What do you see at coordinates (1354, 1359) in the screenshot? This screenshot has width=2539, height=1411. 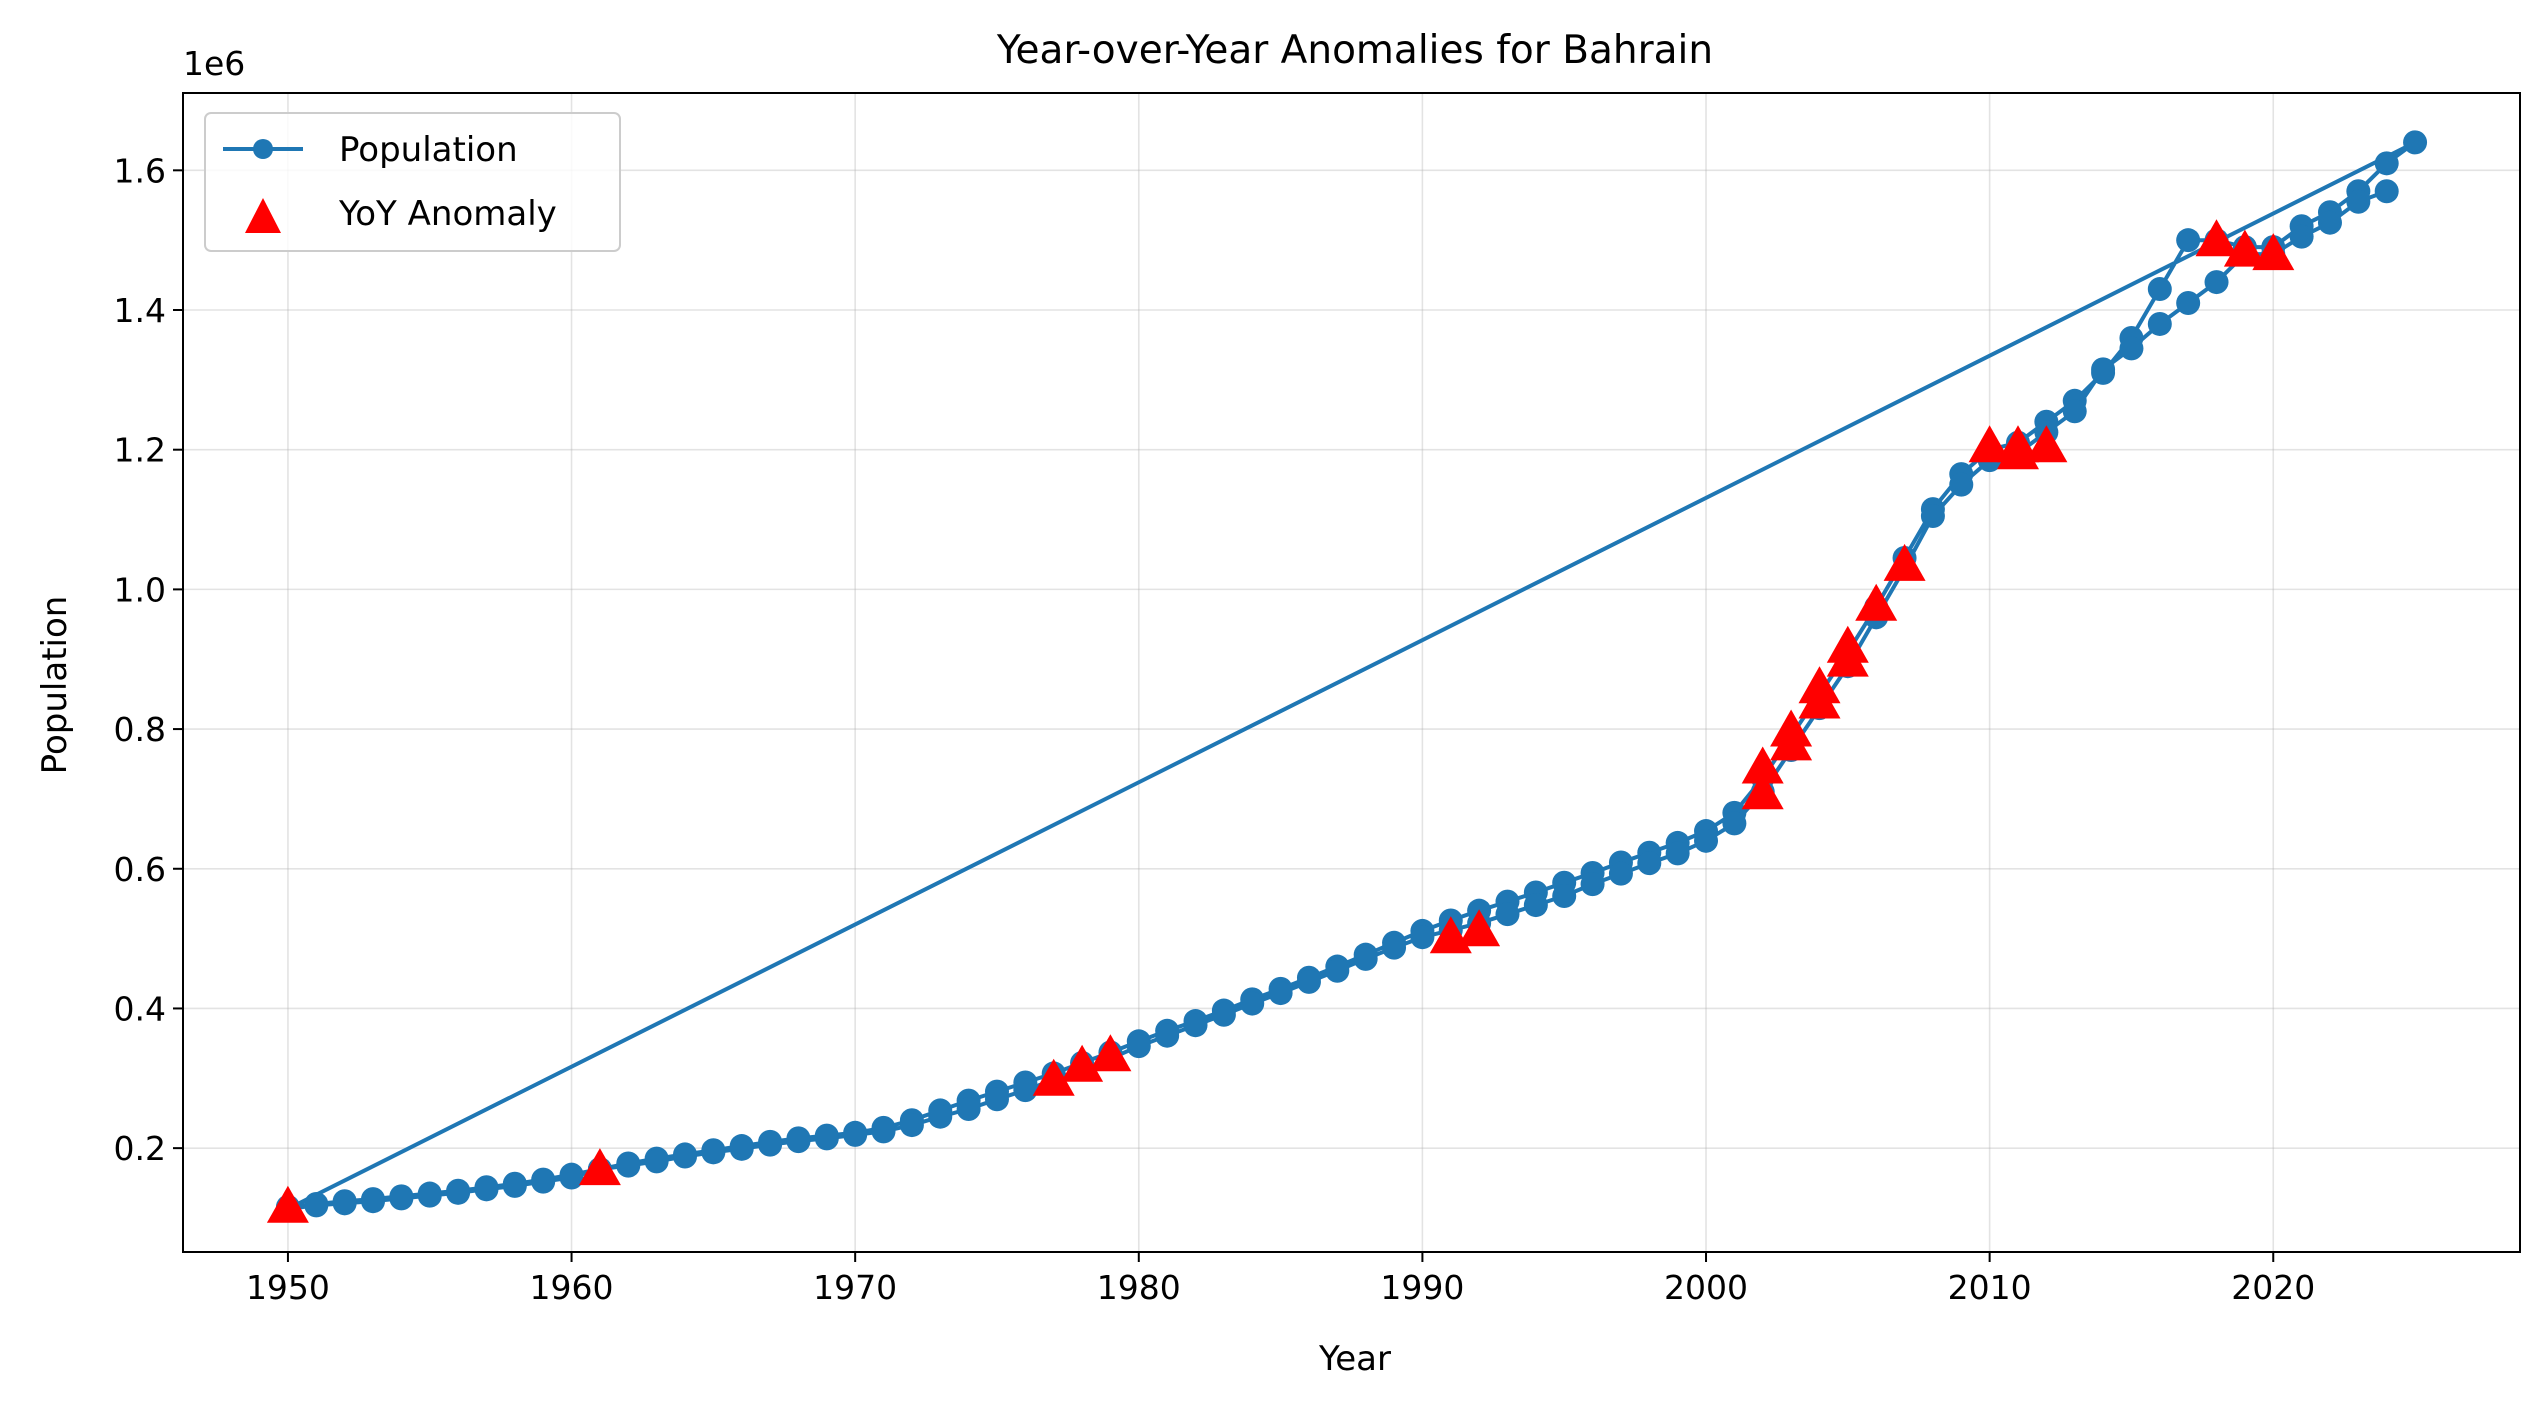 I see `x-axis-label: Year` at bounding box center [1354, 1359].